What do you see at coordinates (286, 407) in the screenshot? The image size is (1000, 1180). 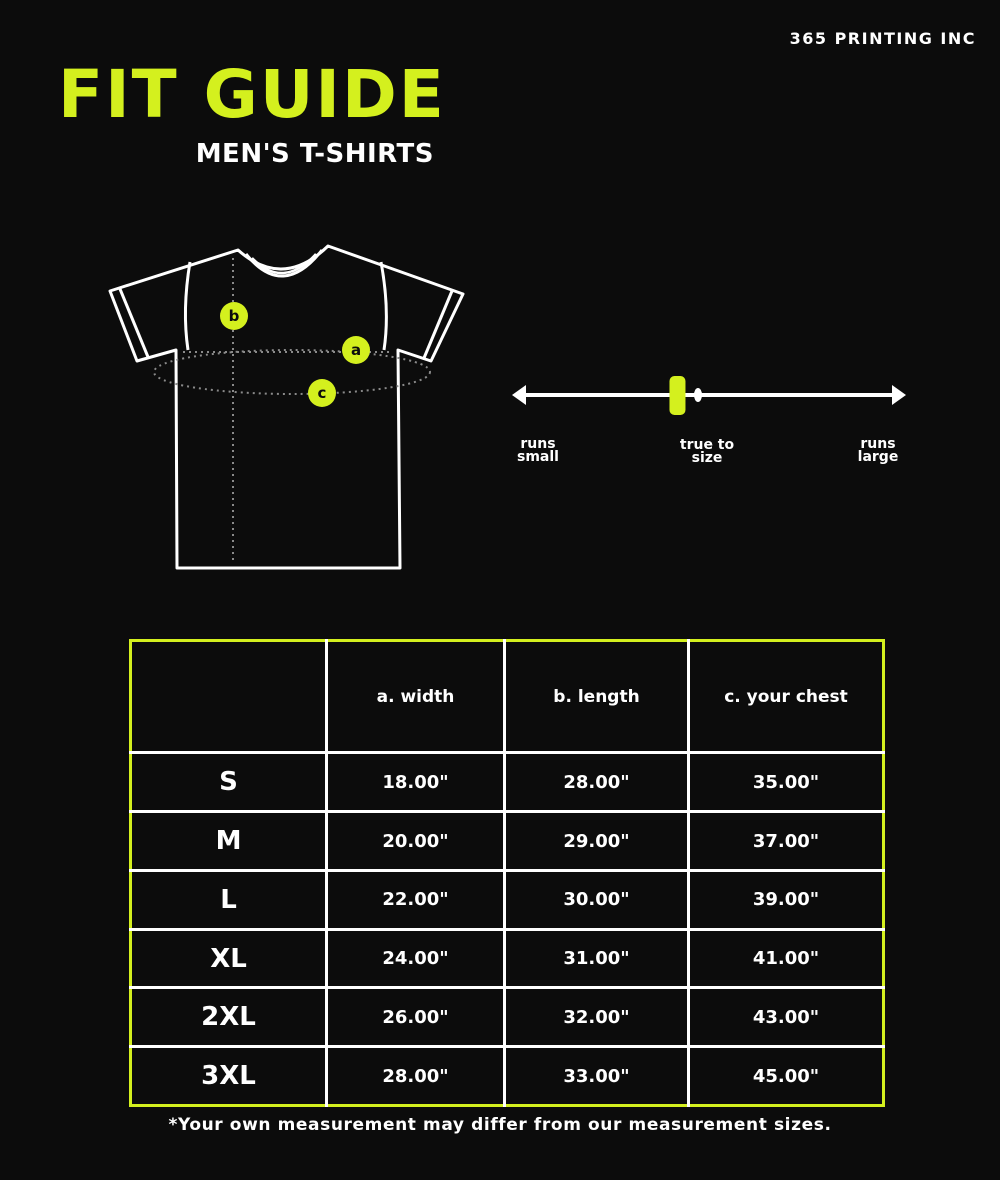 I see `tshirt-outline-icon` at bounding box center [286, 407].